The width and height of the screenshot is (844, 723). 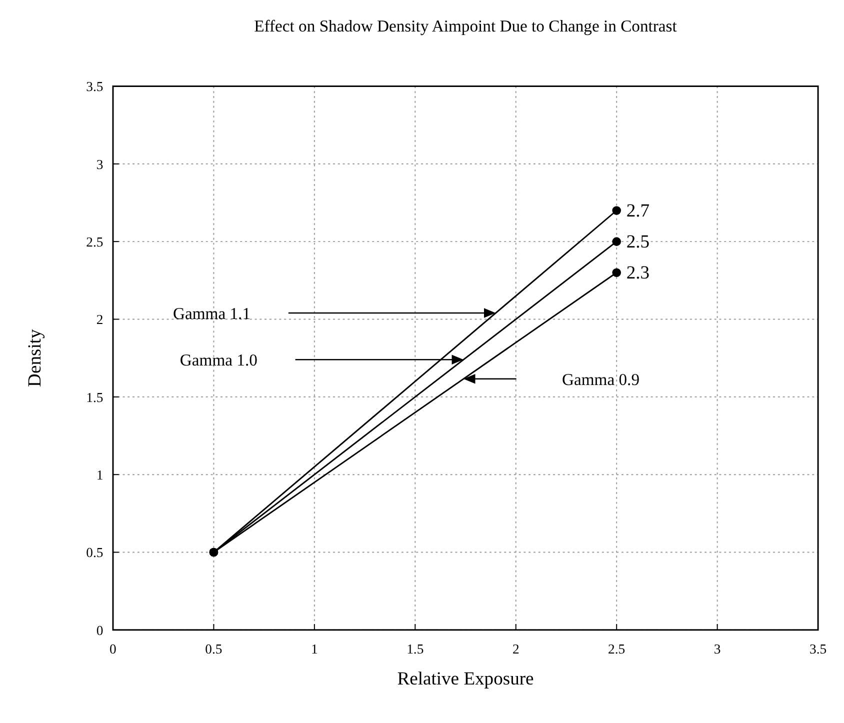 I want to click on annotation: Gamma 1.1, so click(x=212, y=313).